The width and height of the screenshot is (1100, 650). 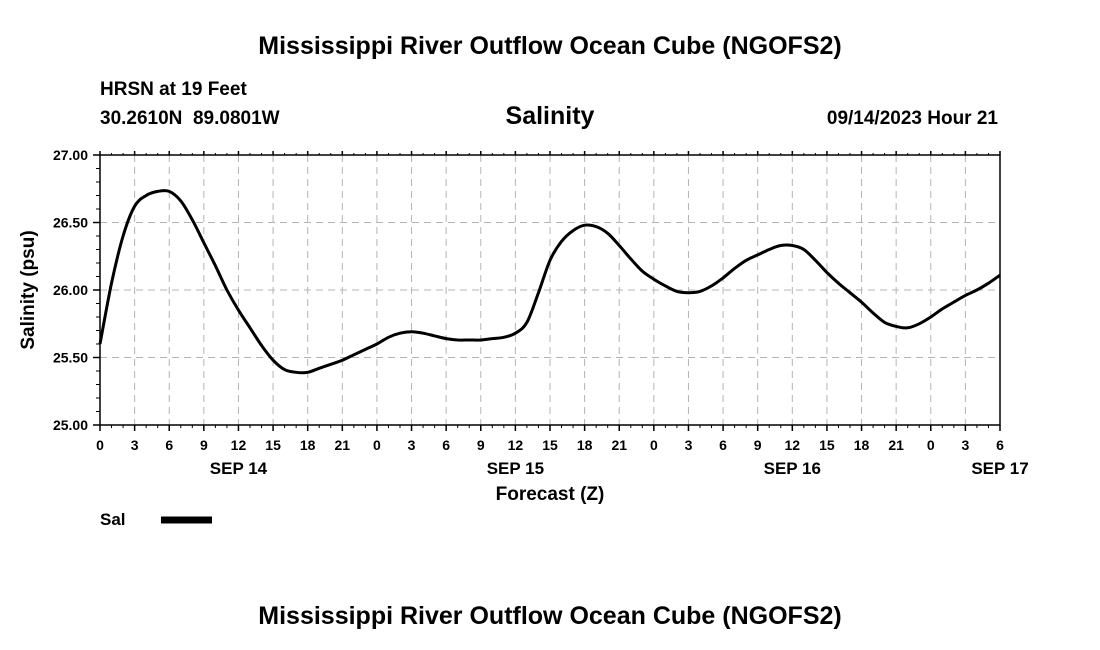 I want to click on station-label: HRSN at 19 Feet, so click(x=173, y=89).